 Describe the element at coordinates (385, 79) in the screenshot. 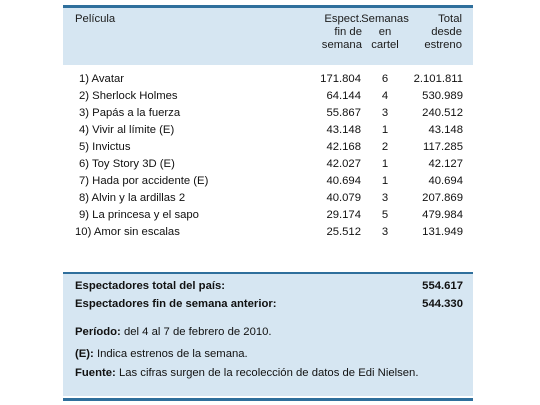

I see `weeks-showing: 6` at that location.